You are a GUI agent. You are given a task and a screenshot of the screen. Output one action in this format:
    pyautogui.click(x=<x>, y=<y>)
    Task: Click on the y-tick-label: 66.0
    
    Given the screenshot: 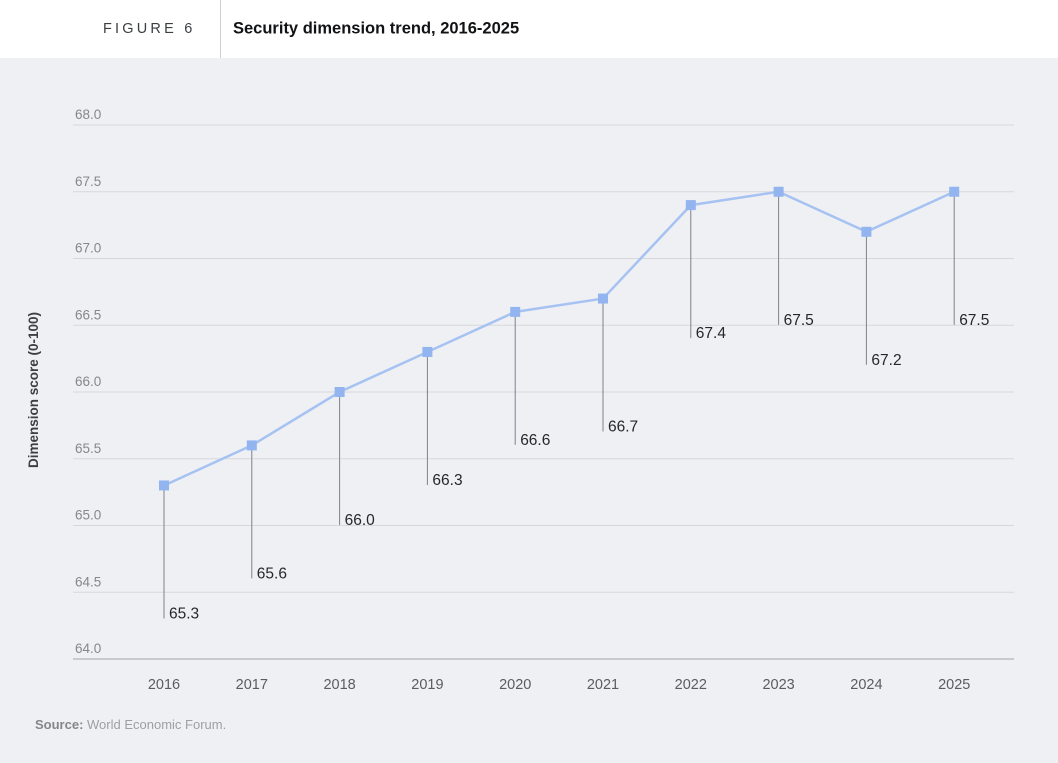 What is the action you would take?
    pyautogui.click(x=88, y=381)
    